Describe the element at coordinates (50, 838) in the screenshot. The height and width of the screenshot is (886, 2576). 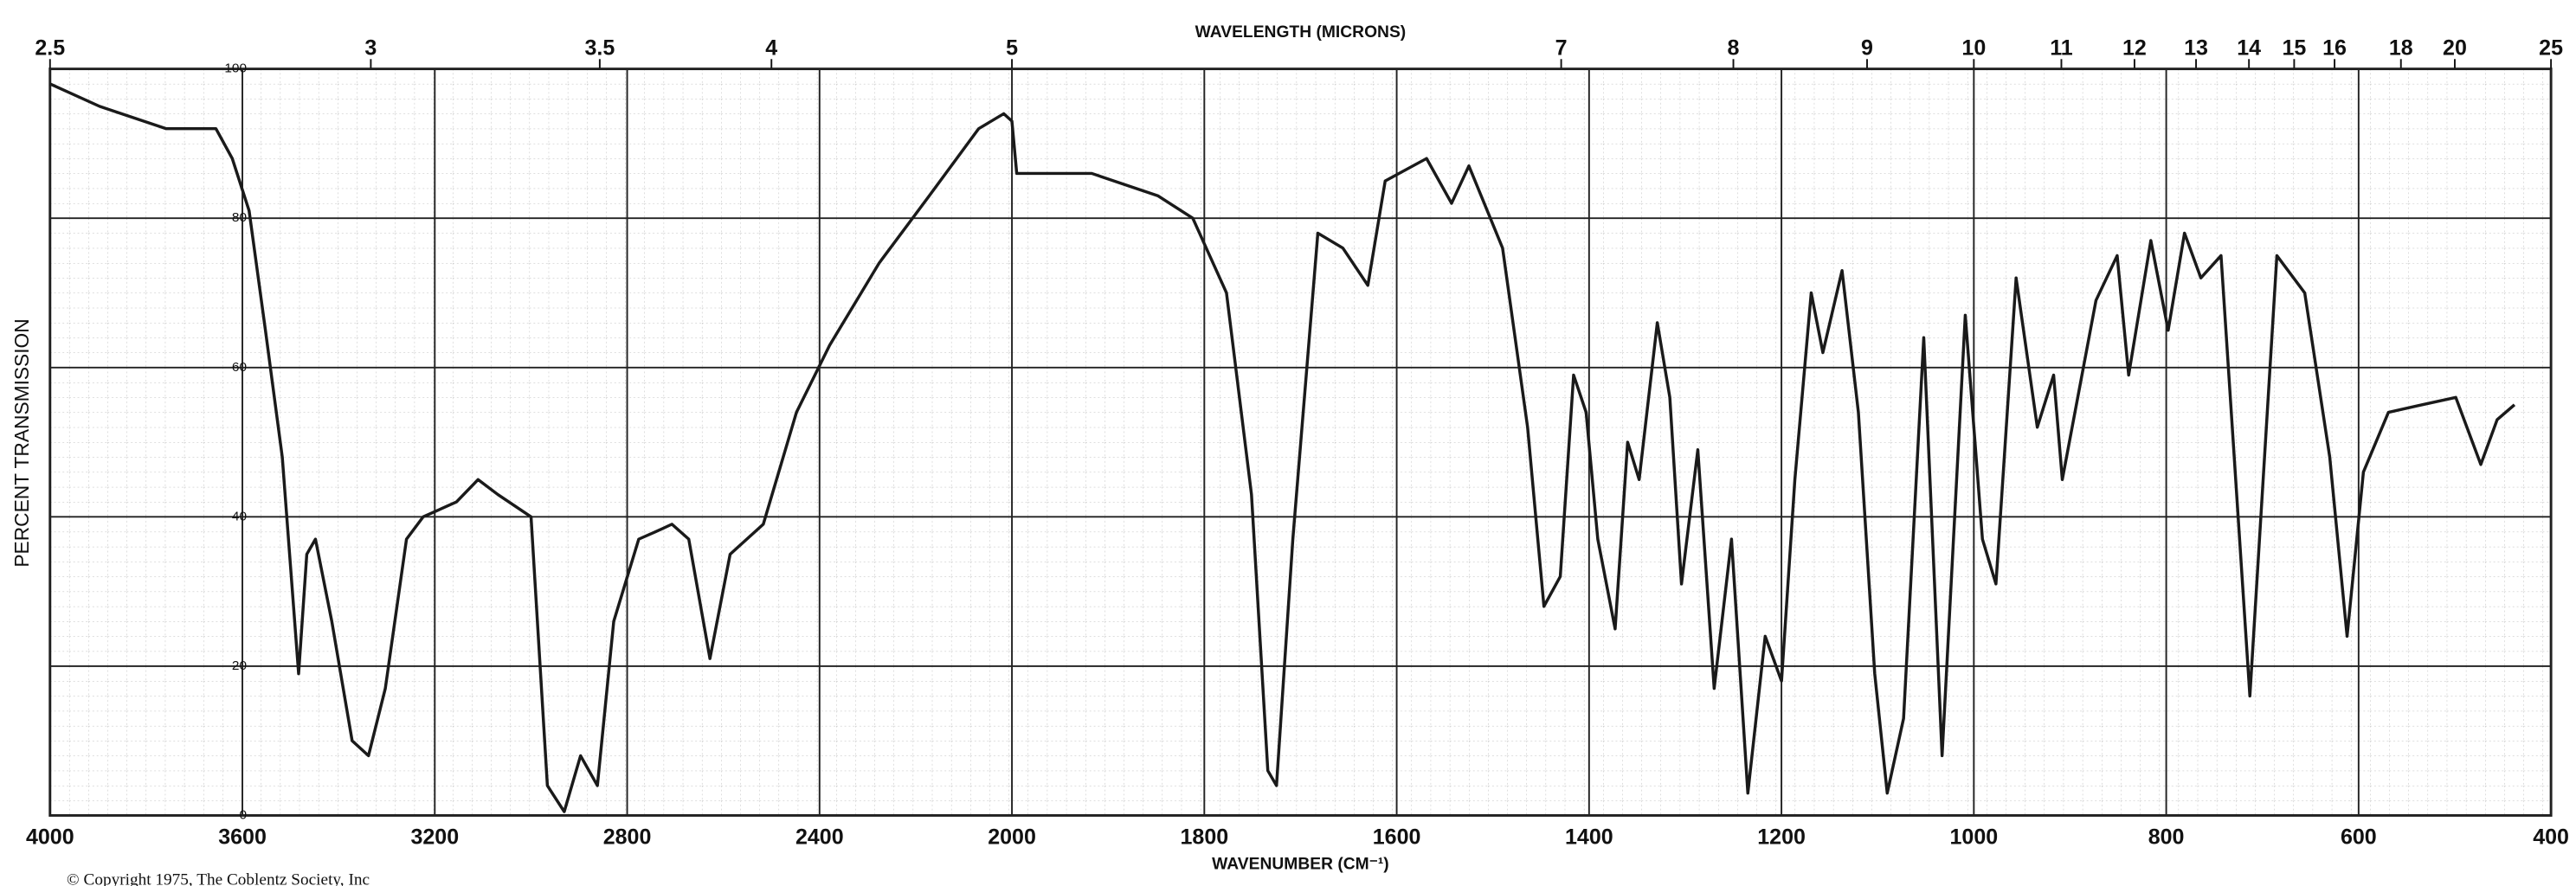
I see `x-tick-label: 4000` at that location.